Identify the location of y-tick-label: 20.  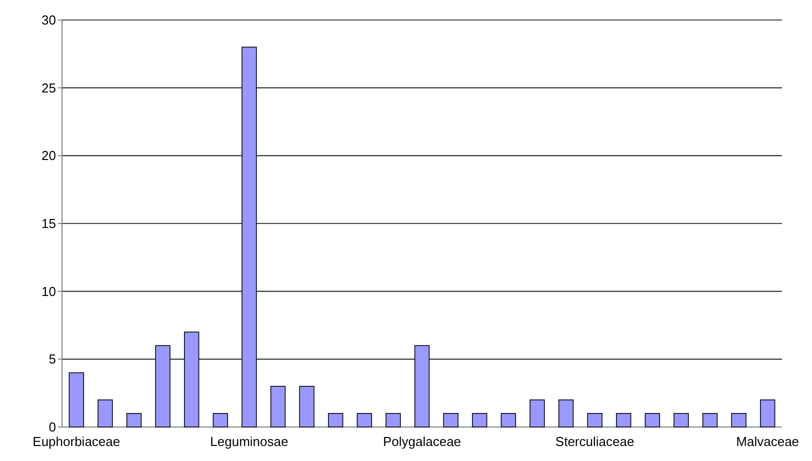
(49, 156).